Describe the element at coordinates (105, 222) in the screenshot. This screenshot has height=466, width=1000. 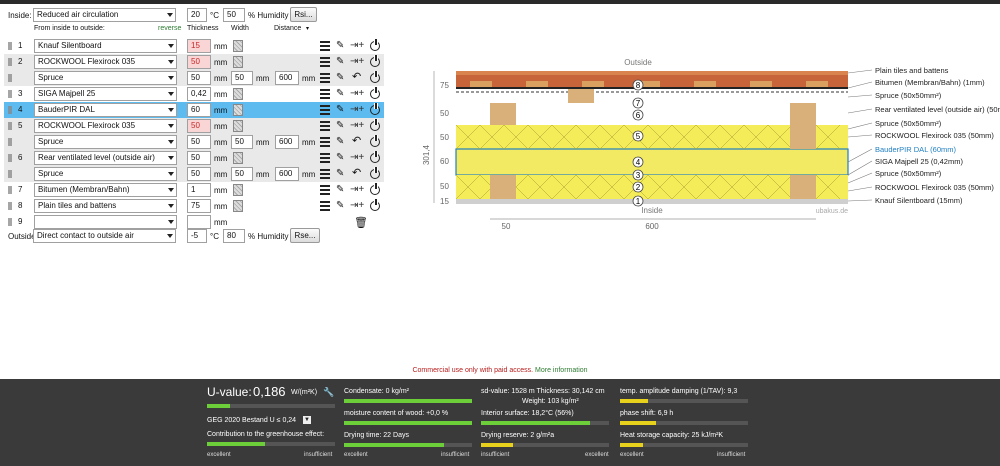
I see `layer-material-select` at that location.